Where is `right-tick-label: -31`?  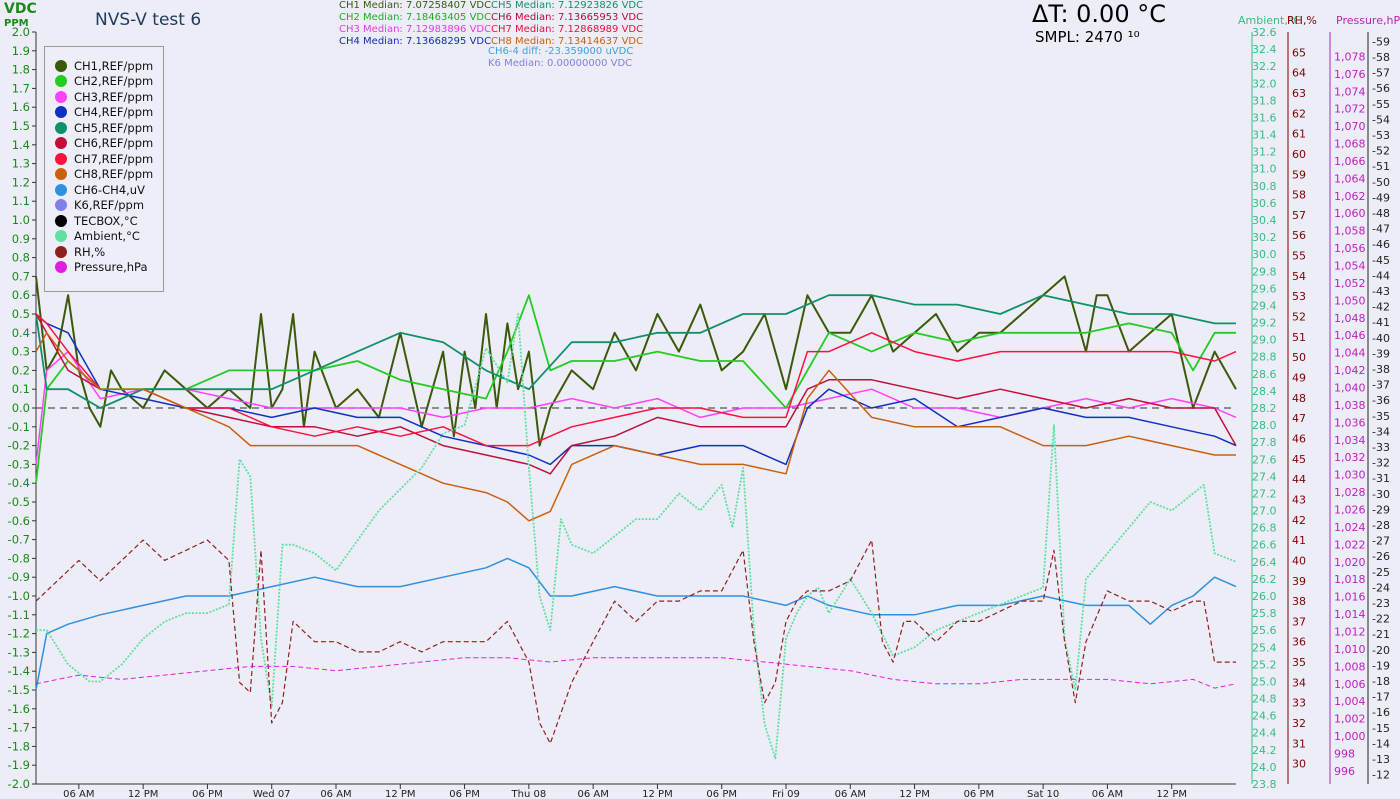
right-tick-label: -31 is located at coordinates (1381, 478).